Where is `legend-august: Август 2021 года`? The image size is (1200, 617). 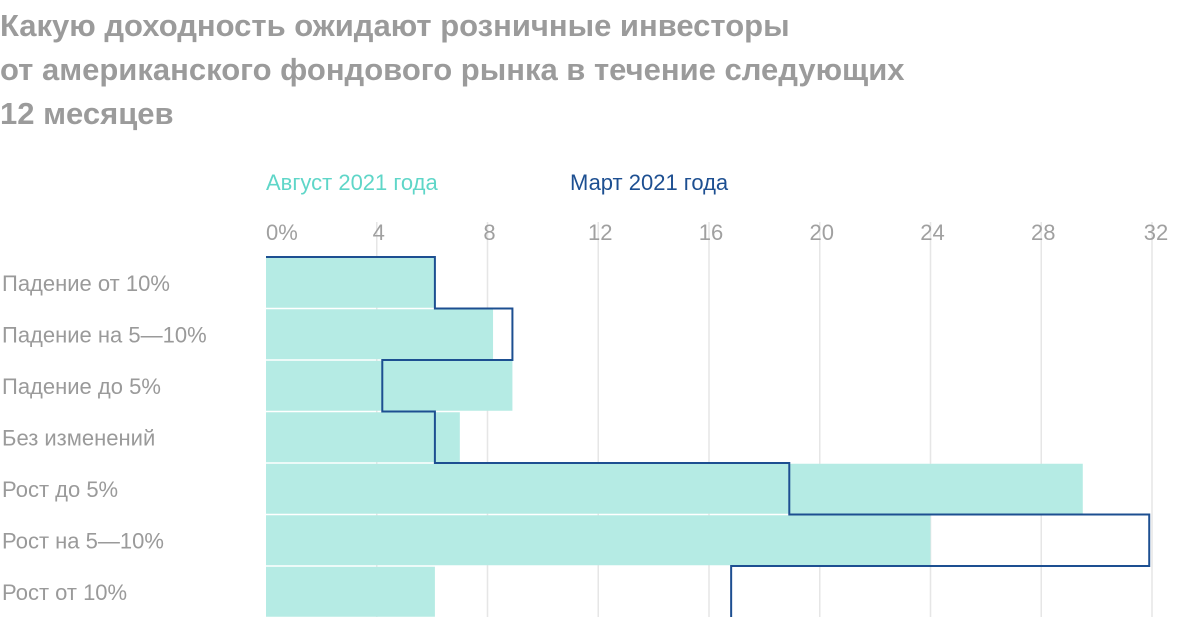 legend-august: Август 2021 года is located at coordinates (352, 182).